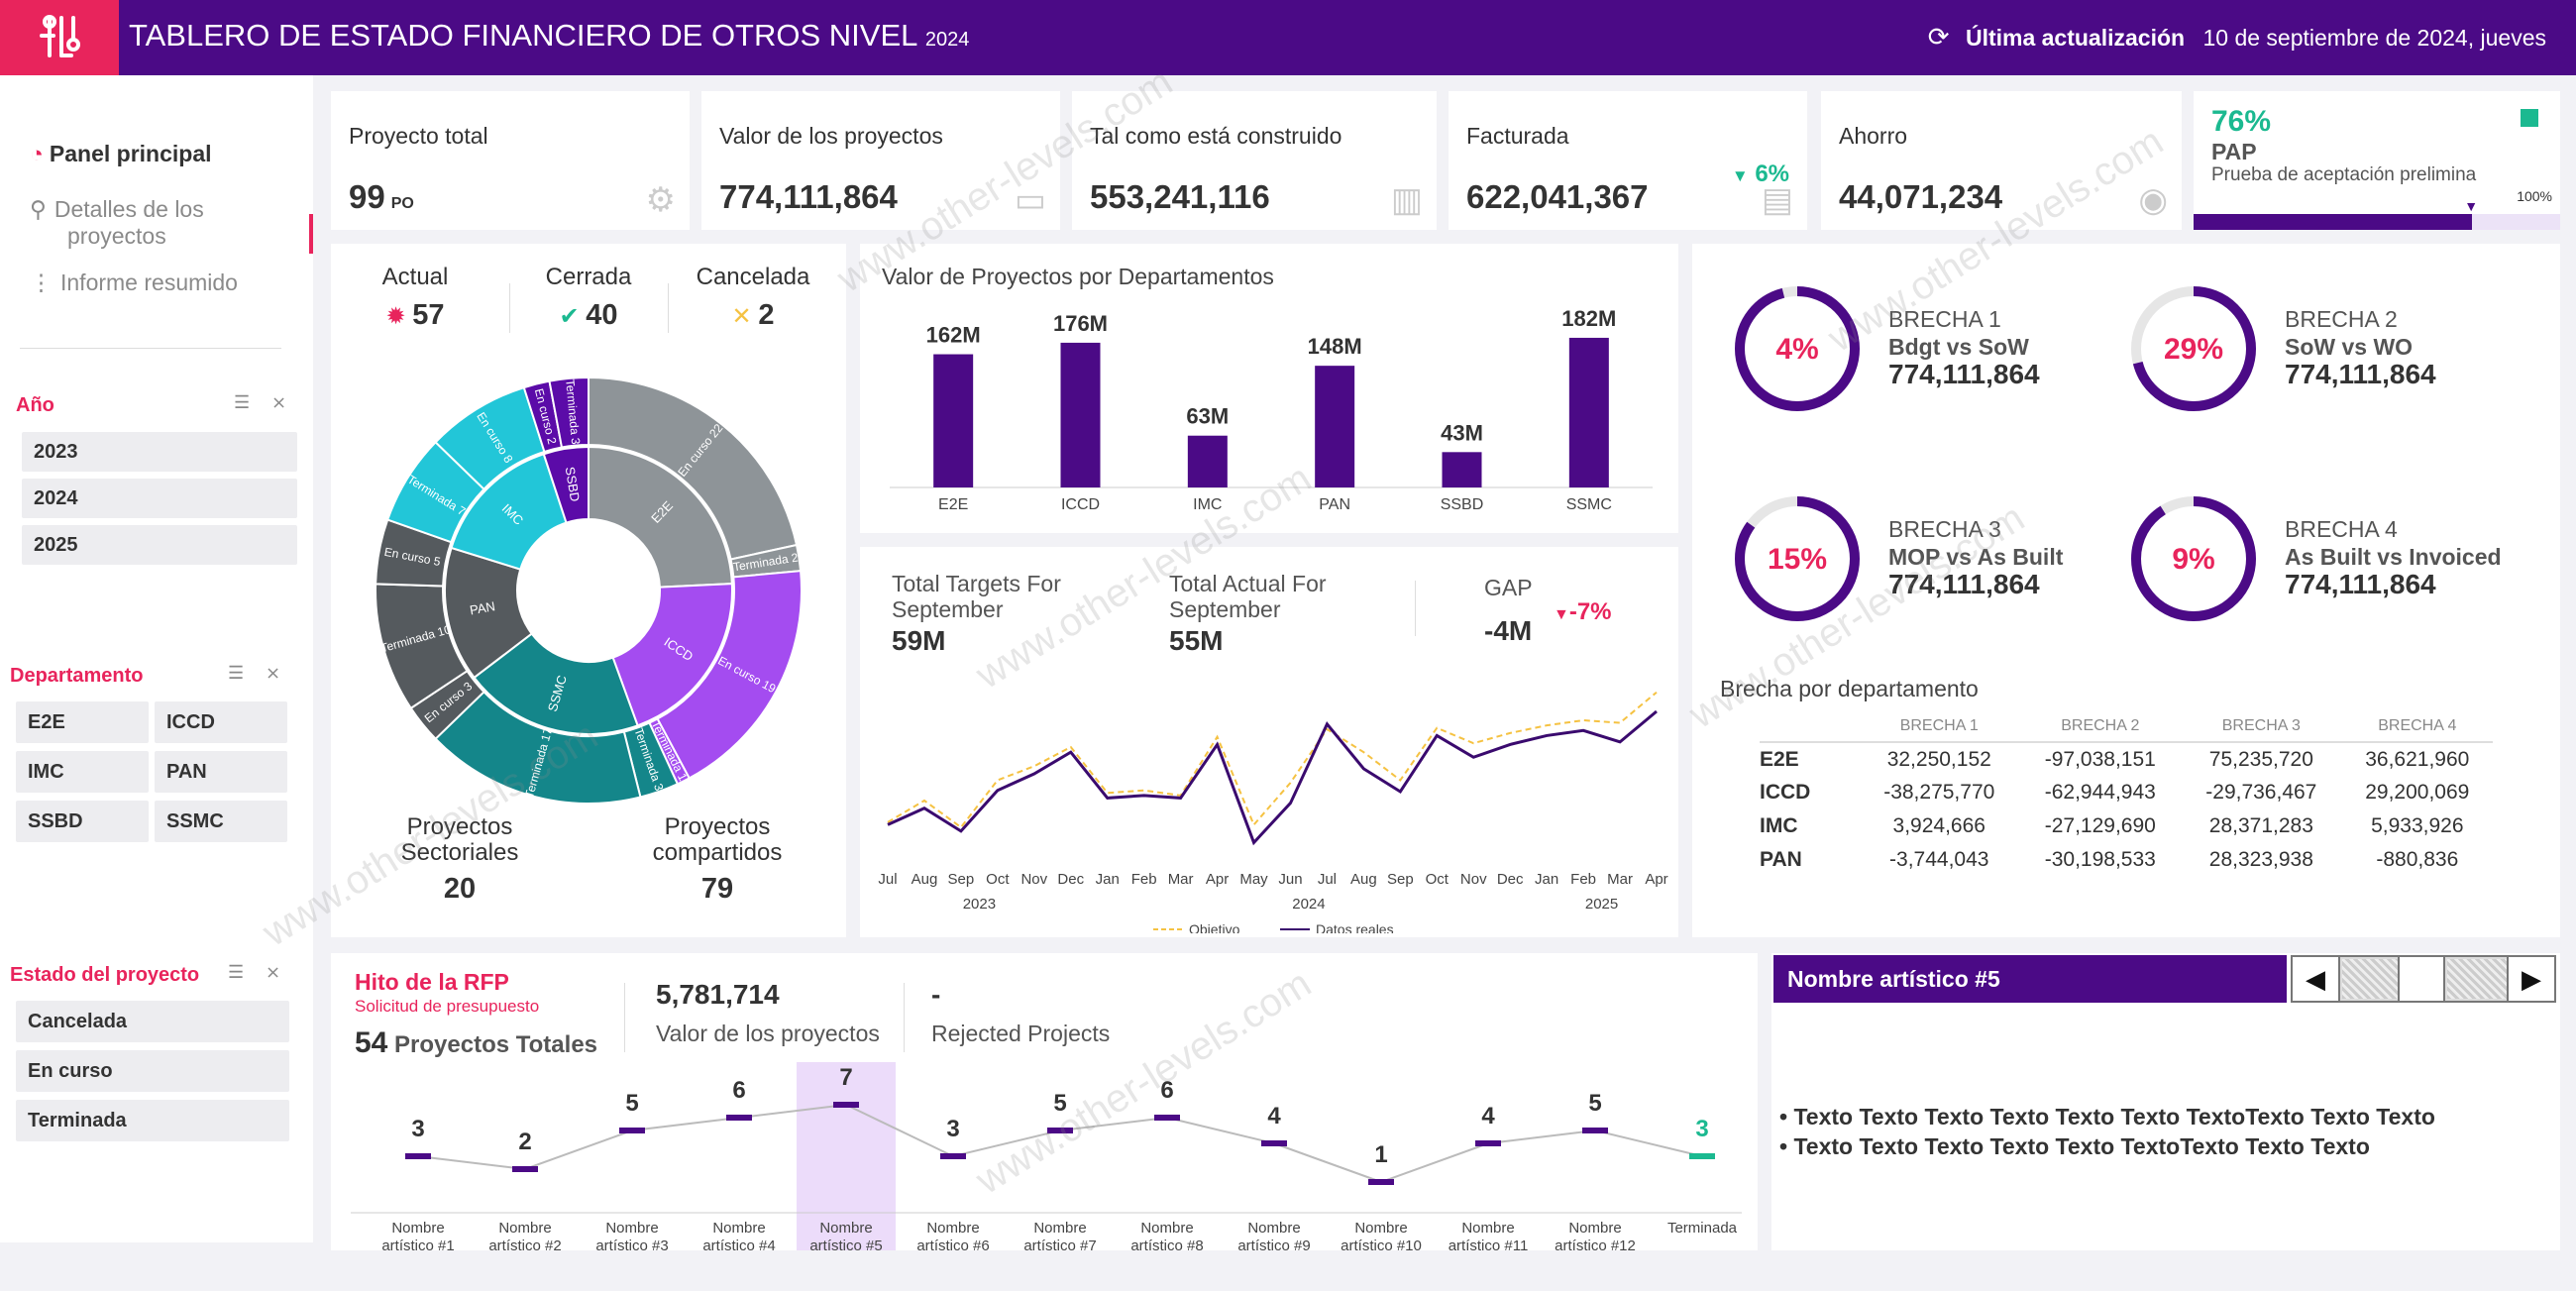  I want to click on scroll-right-arrow: ▶, so click(2530, 979).